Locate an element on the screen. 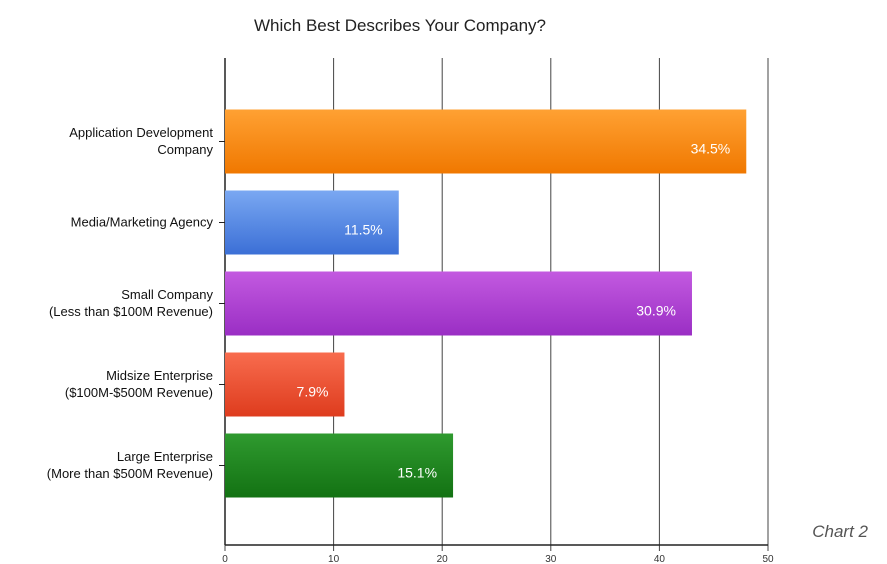  x-tick-label: 10 is located at coordinates (334, 559).